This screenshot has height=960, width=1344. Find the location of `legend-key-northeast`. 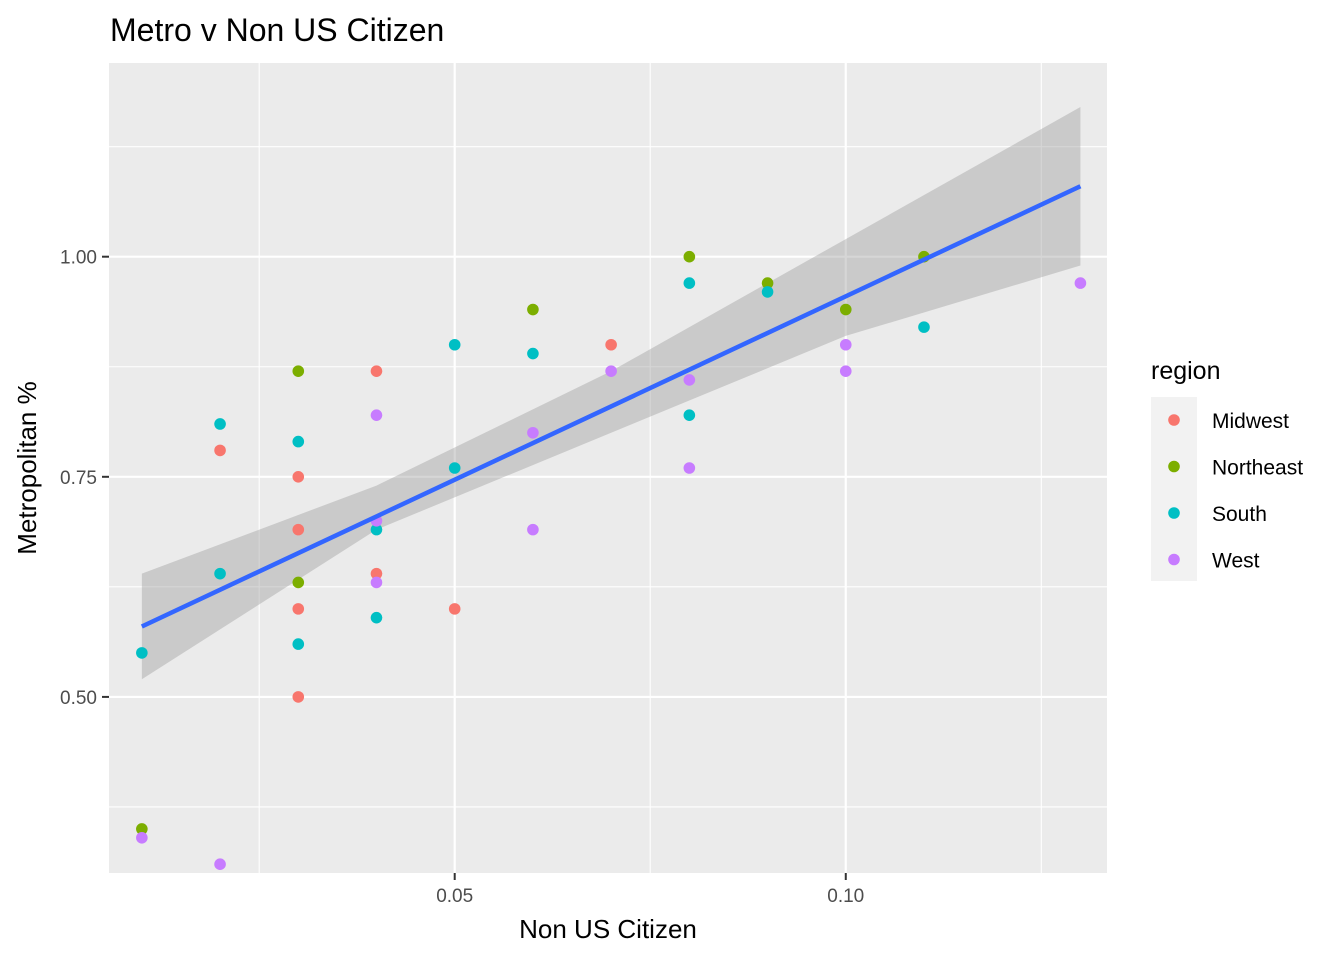

legend-key-northeast is located at coordinates (1174, 466).